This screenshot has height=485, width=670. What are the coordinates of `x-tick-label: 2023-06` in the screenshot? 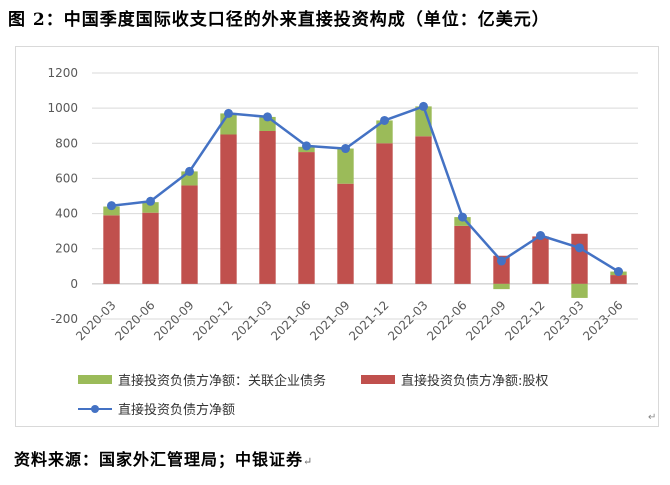 It's located at (602, 320).